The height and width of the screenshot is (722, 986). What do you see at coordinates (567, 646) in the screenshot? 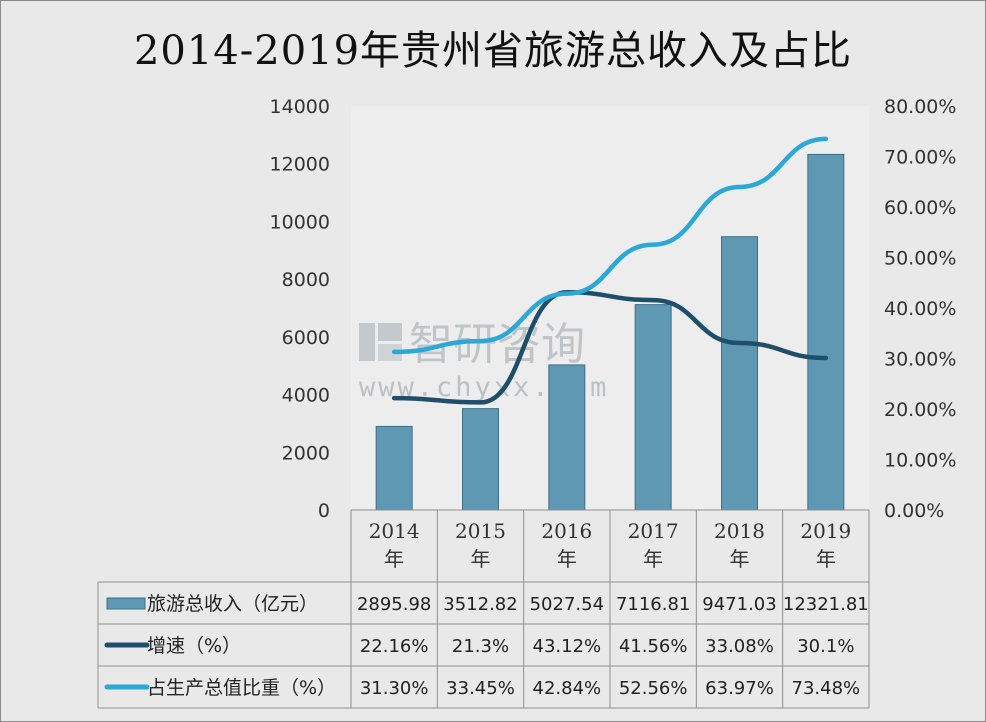
I see `table-cell: 43.12%` at bounding box center [567, 646].